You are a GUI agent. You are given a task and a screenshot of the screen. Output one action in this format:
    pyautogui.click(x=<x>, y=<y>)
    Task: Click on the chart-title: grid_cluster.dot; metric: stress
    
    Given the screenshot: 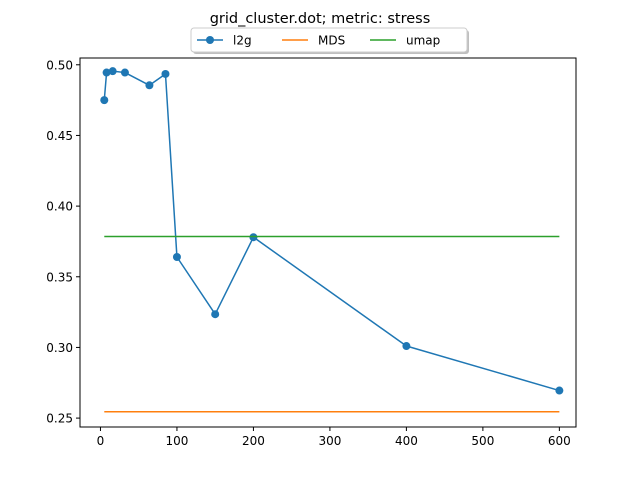 What is the action you would take?
    pyautogui.click(x=320, y=19)
    